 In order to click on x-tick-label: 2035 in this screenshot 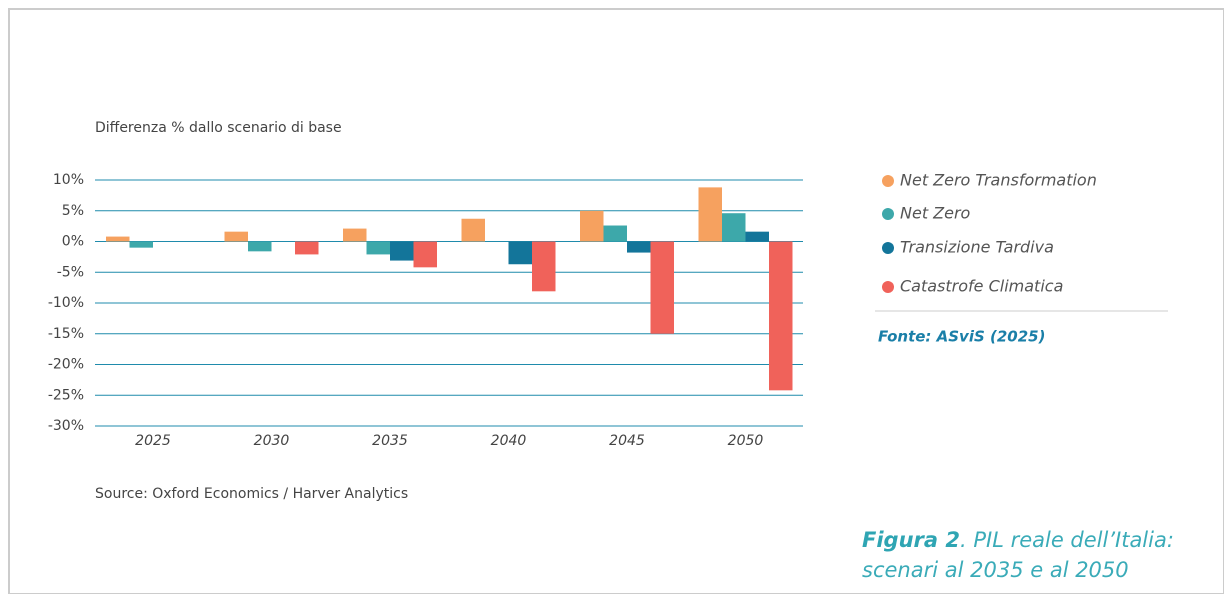, I will do `click(390, 441)`.